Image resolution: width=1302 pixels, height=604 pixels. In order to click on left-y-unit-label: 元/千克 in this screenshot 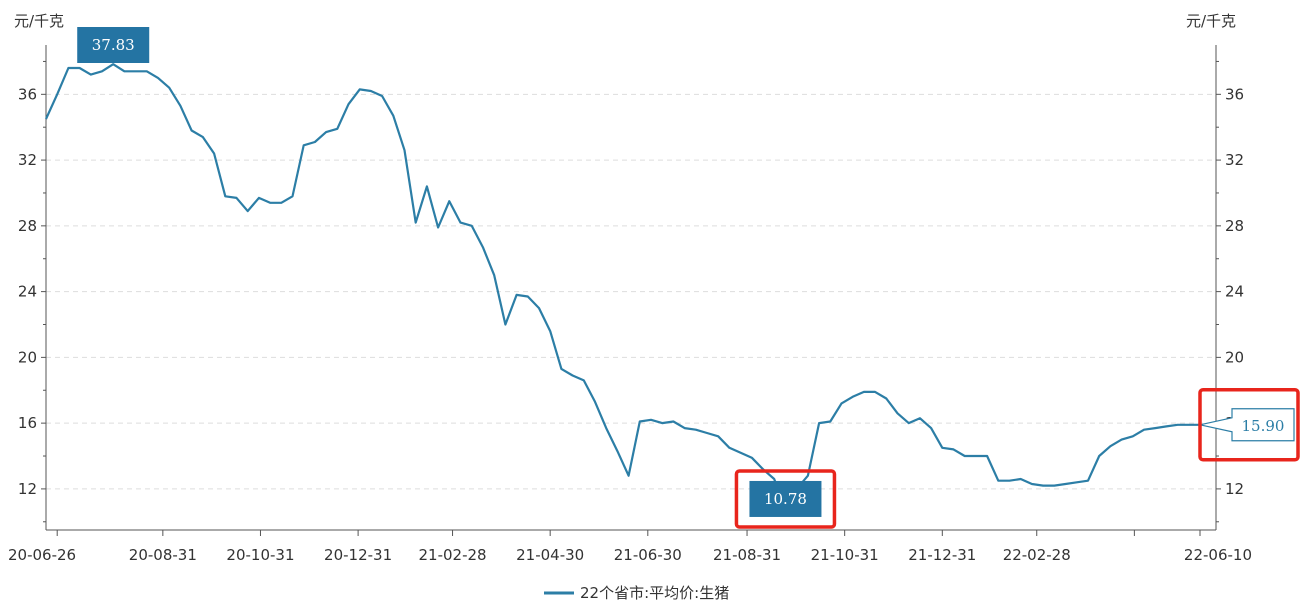, I will do `click(39, 21)`.